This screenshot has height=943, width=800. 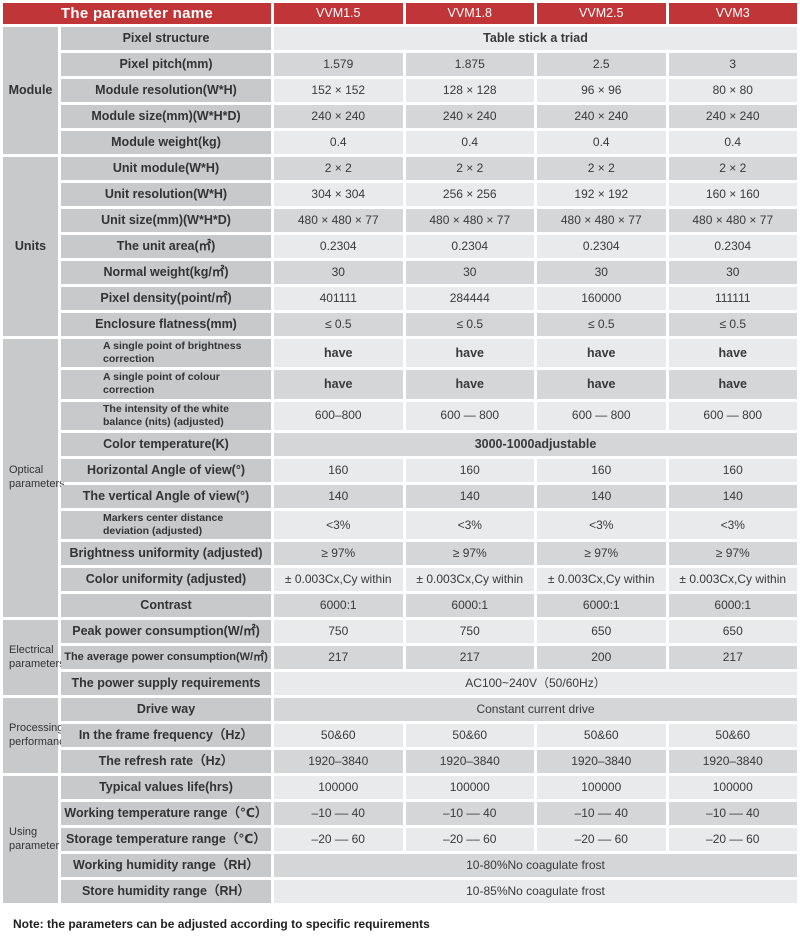 I want to click on param-label-unit-size-mm-w-h-d: Unit size(mm)(W*H*D), so click(x=166, y=220).